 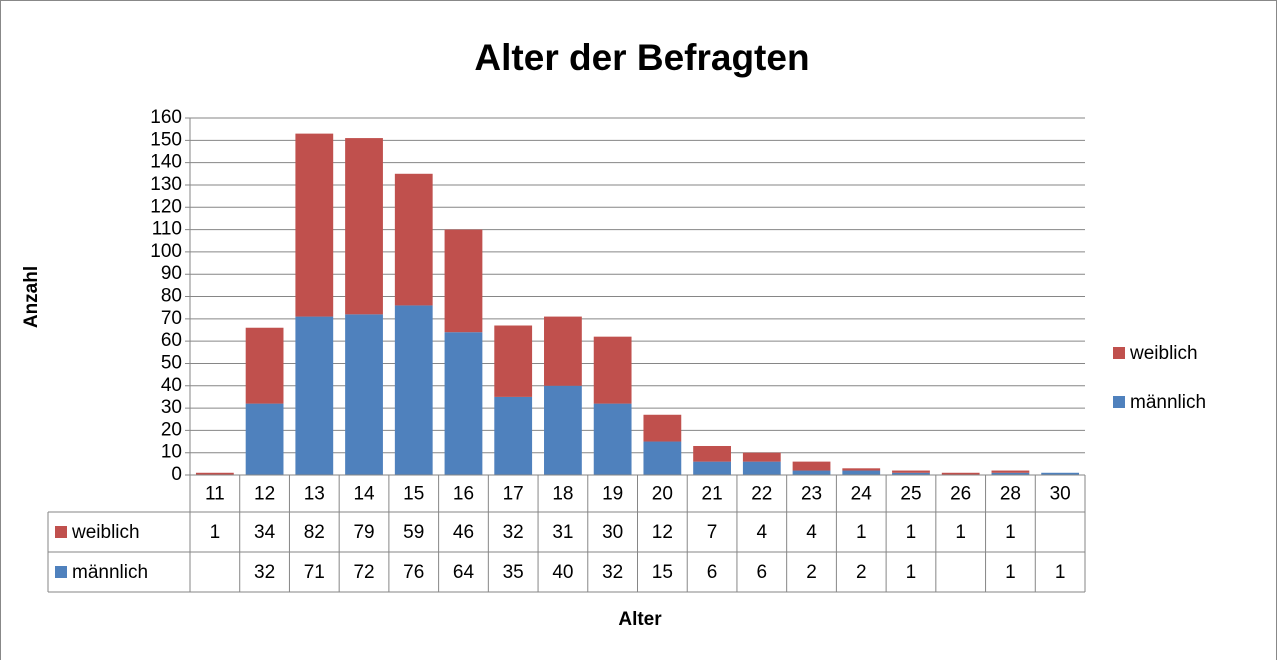 I want to click on y-tick-label: 0, so click(x=176, y=474).